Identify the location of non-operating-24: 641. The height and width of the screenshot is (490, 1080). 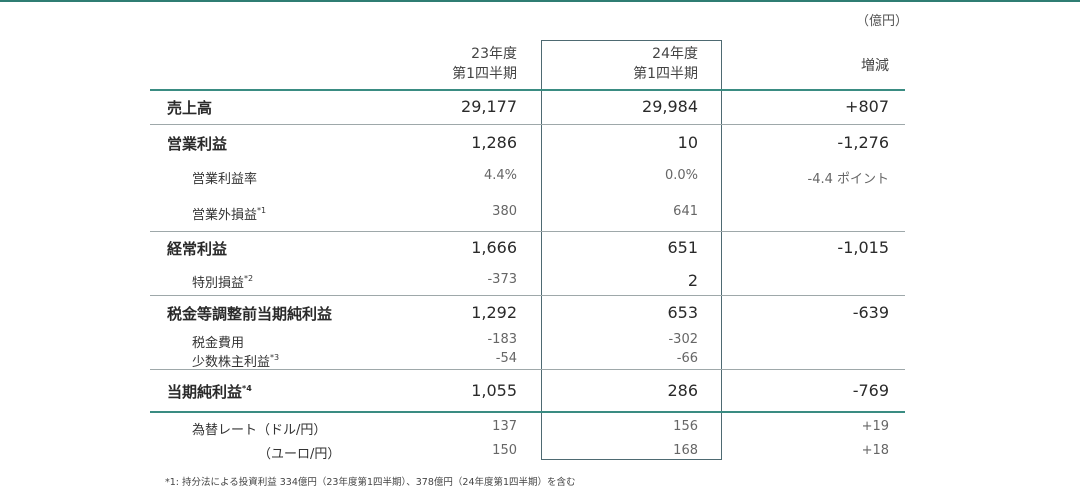
(685, 211).